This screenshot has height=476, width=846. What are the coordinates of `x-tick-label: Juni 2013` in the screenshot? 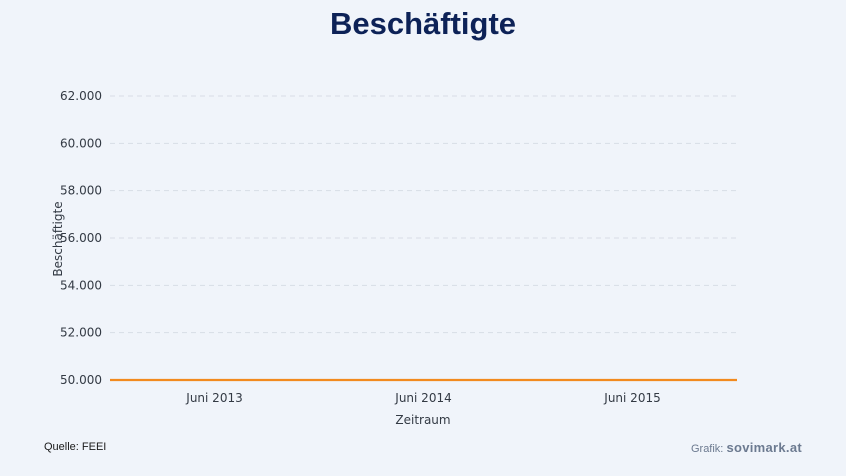 It's located at (213, 398).